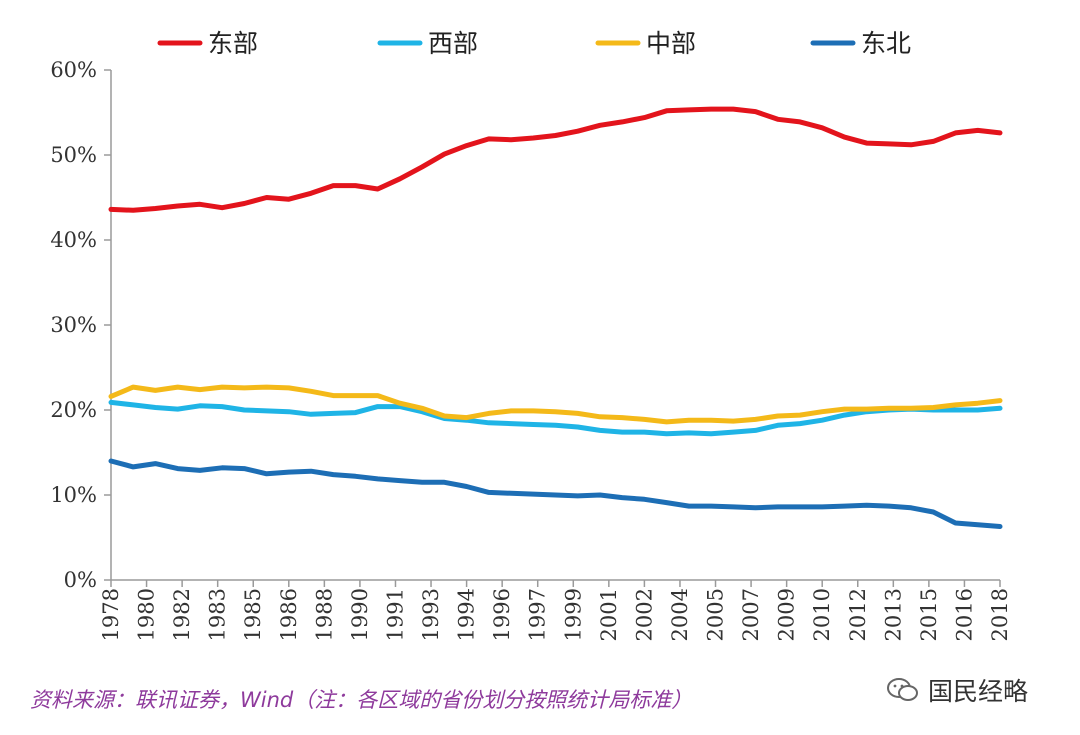 The width and height of the screenshot is (1080, 735). I want to click on x-tick-label: 2004, so click(680, 614).